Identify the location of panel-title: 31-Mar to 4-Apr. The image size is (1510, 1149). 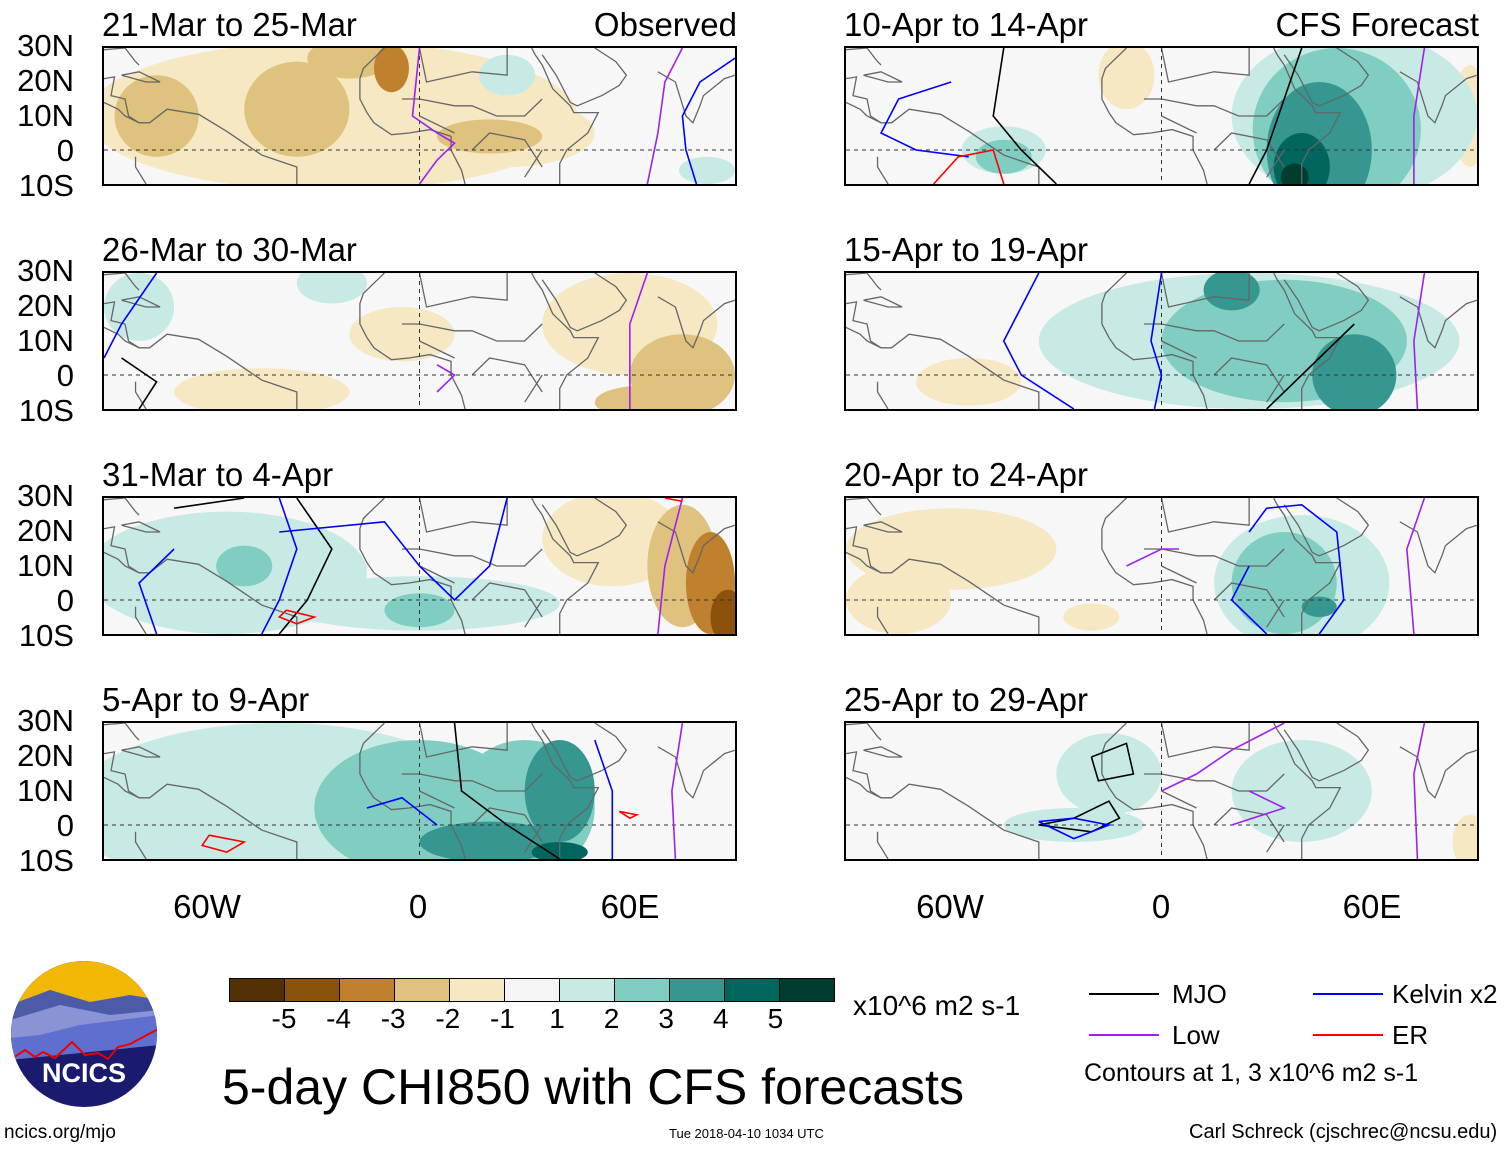
(218, 474).